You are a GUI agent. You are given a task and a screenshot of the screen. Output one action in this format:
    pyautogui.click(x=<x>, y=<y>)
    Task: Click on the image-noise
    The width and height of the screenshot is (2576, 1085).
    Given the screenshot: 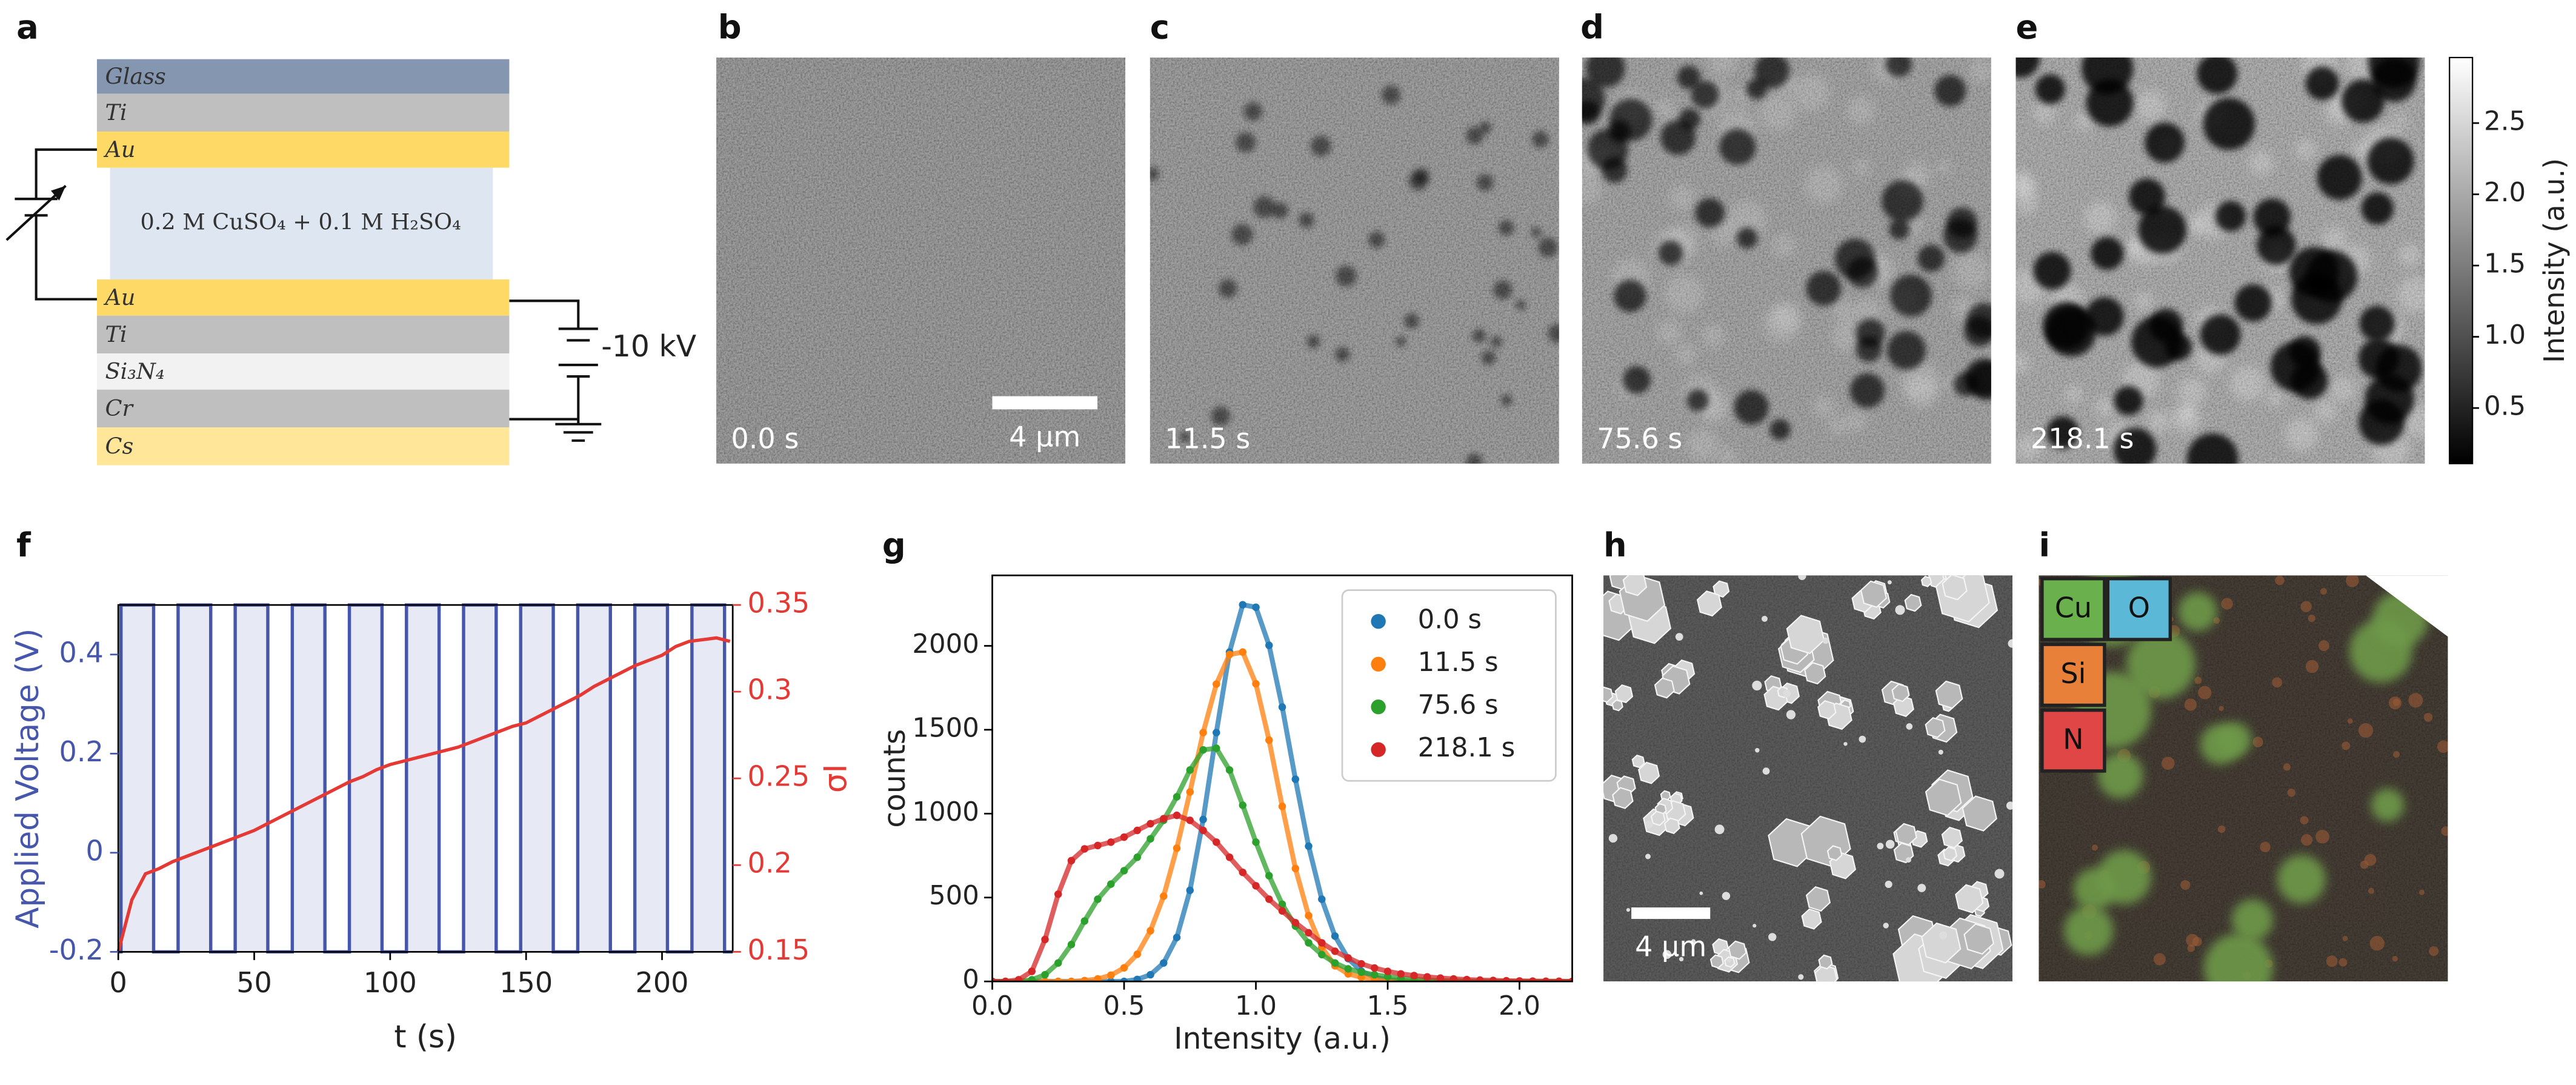 What is the action you would take?
    pyautogui.click(x=921, y=260)
    